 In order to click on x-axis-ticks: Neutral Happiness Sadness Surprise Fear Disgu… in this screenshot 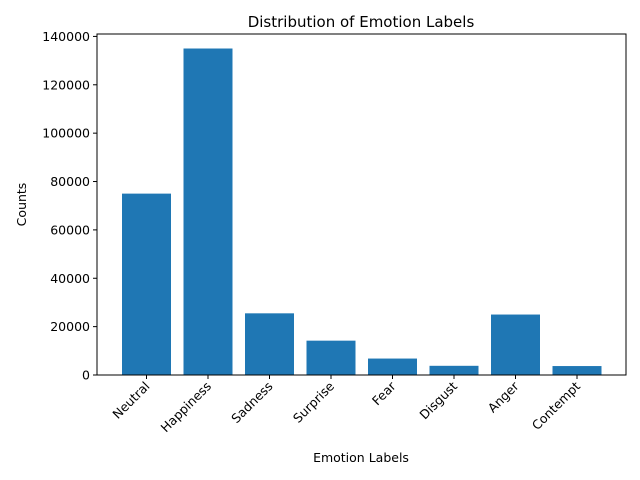, I will do `click(346, 405)`.